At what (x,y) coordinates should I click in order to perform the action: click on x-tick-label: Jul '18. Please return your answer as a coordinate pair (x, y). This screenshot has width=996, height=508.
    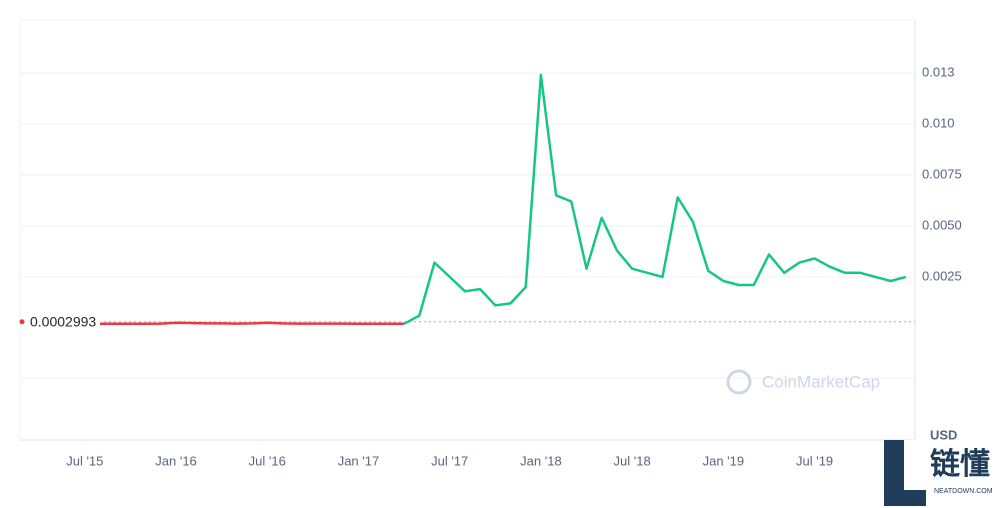
    Looking at the image, I should click on (632, 460).